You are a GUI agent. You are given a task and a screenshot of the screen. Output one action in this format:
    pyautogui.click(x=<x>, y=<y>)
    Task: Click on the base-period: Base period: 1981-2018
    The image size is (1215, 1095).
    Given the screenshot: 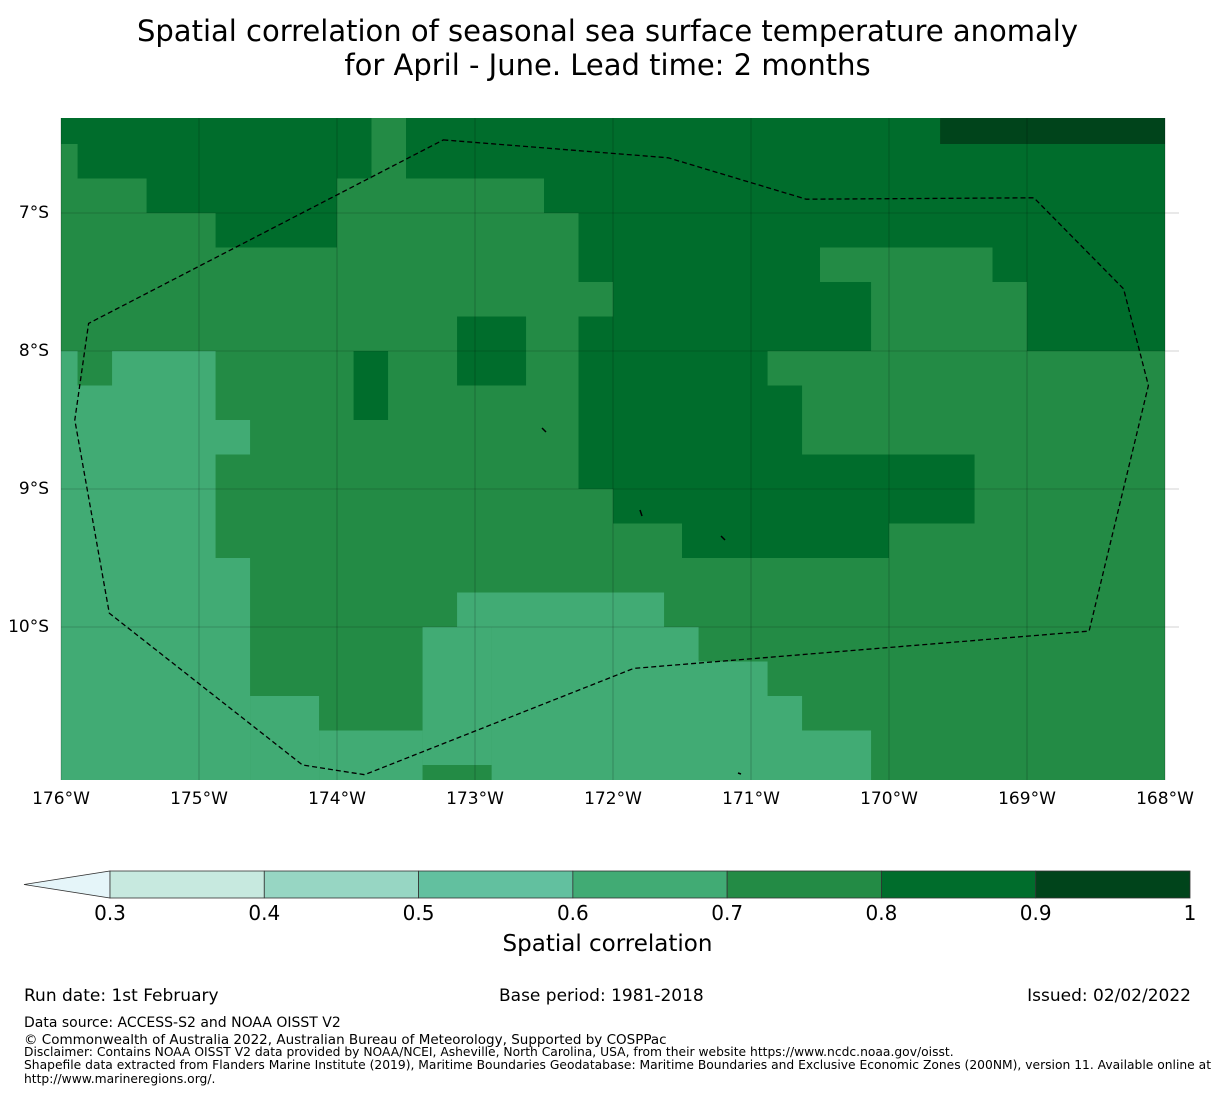 What is the action you would take?
    pyautogui.click(x=601, y=996)
    